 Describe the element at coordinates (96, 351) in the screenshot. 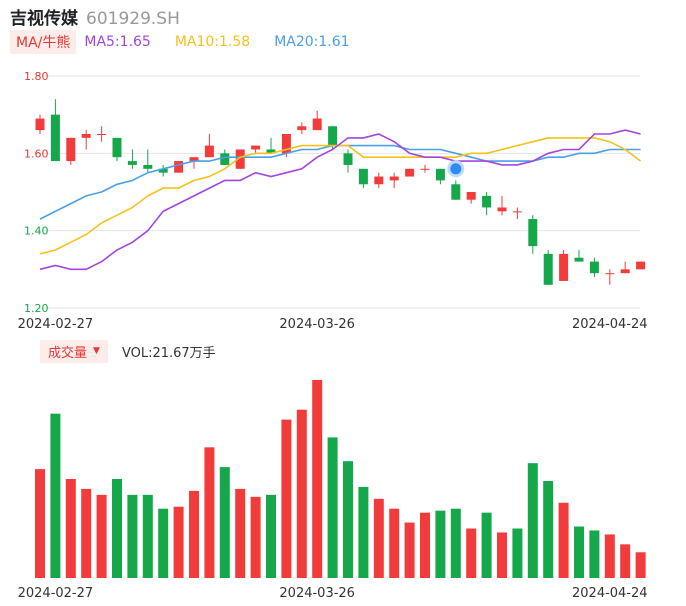

I see `caret-down-icon: ▼` at that location.